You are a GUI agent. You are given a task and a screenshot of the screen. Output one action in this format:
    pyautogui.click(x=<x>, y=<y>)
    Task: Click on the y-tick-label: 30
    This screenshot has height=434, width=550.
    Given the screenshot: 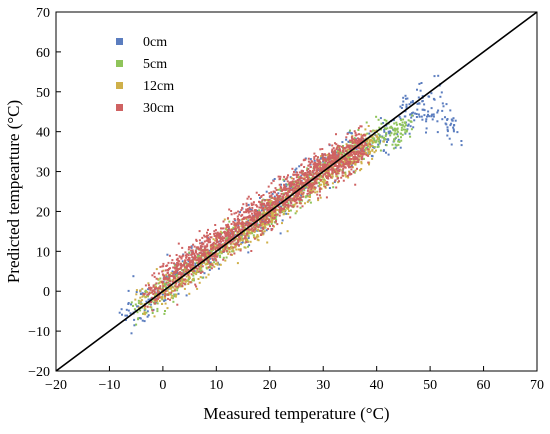 What is the action you would take?
    pyautogui.click(x=43, y=173)
    